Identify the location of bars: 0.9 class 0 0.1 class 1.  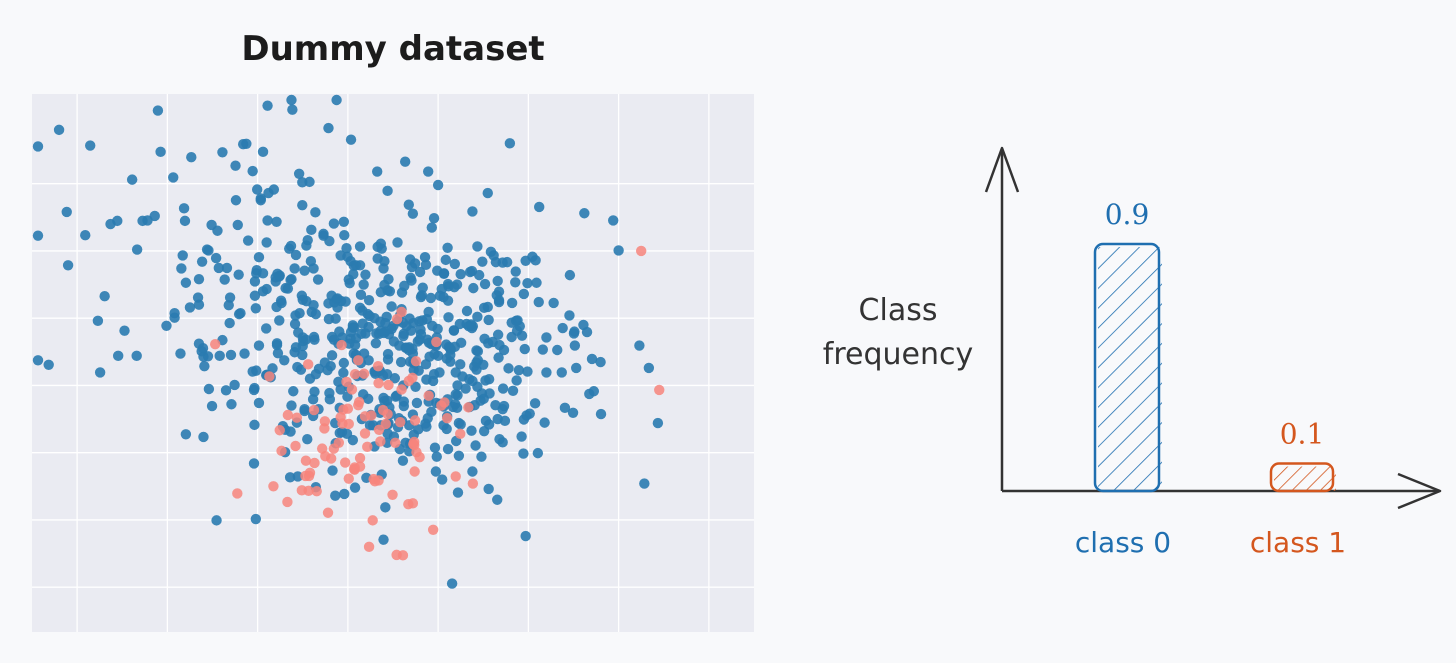
(1210, 378).